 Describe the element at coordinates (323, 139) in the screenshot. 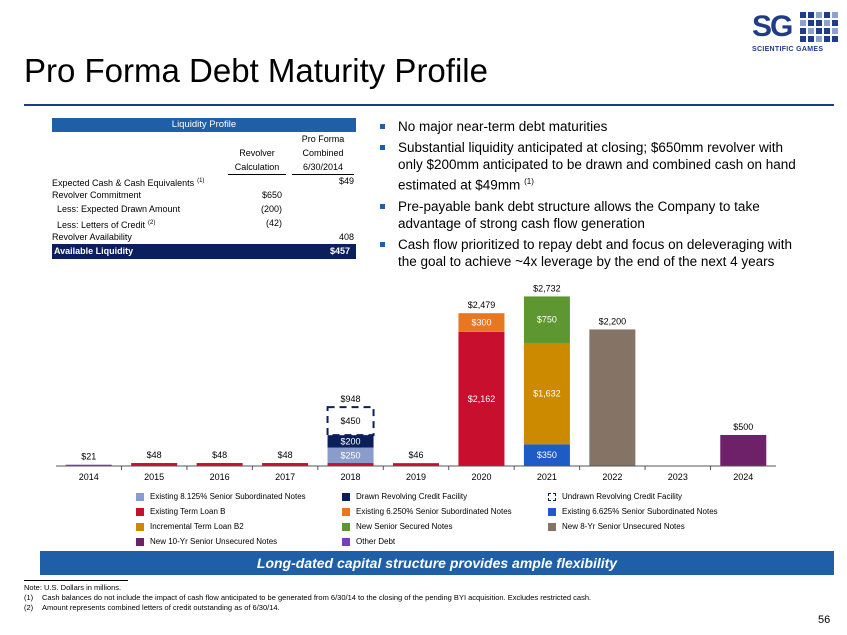

I see `proforma-col-line1: Pro Forma` at that location.